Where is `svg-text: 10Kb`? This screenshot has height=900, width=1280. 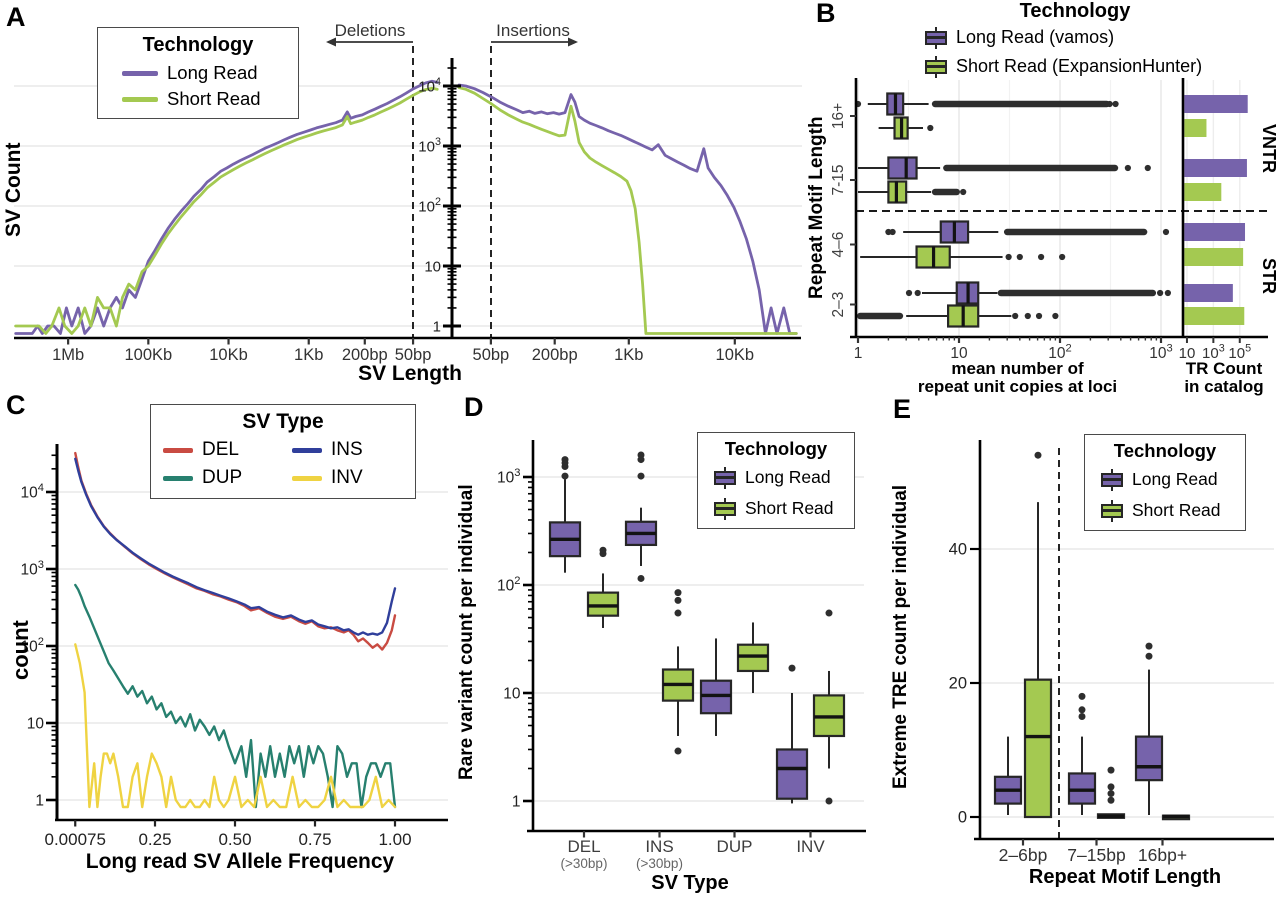 svg-text: 10Kb is located at coordinates (735, 355).